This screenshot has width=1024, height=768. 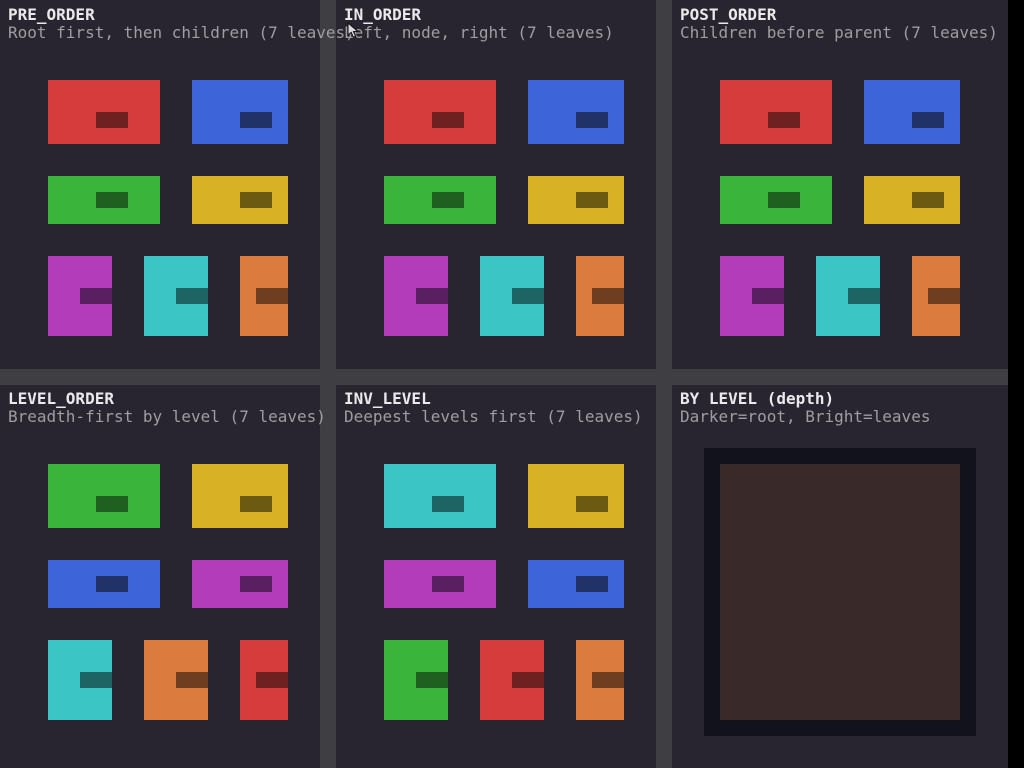 What do you see at coordinates (1016, 384) in the screenshot?
I see `right-edge-strip` at bounding box center [1016, 384].